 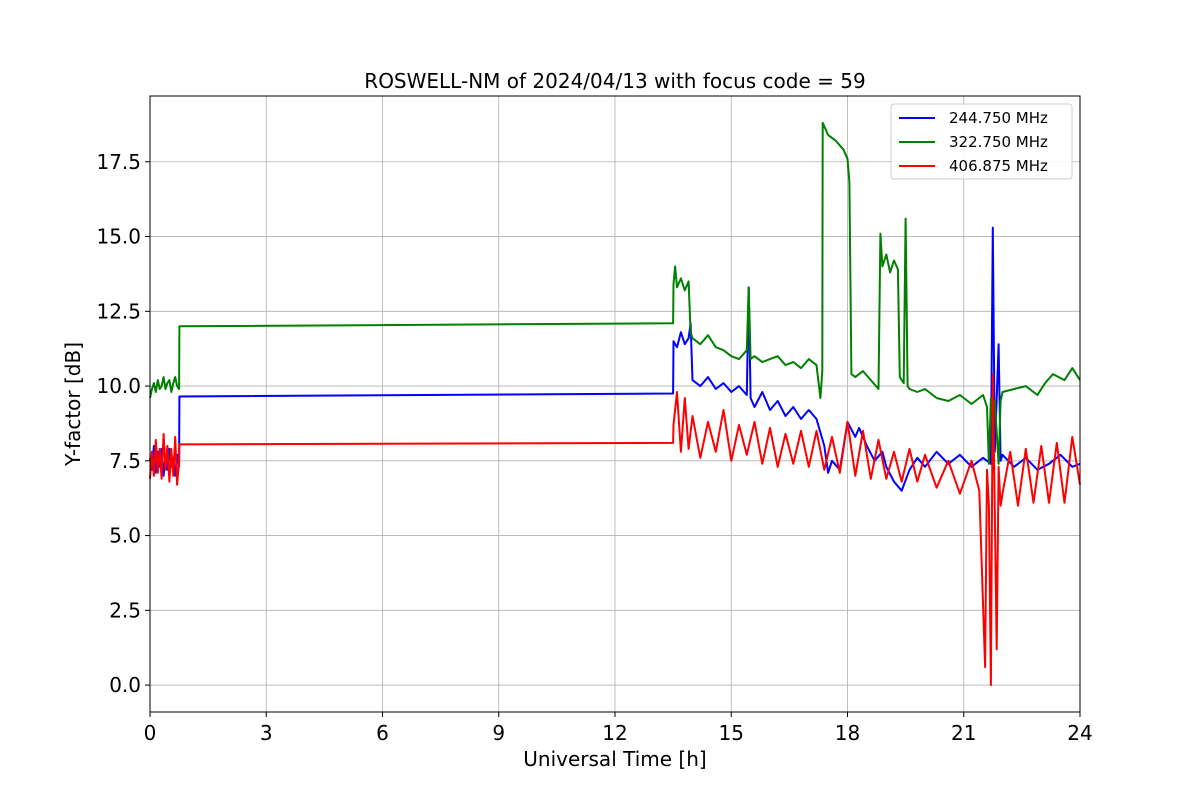 I want to click on y-tick-label: 2.5, so click(x=125, y=610).